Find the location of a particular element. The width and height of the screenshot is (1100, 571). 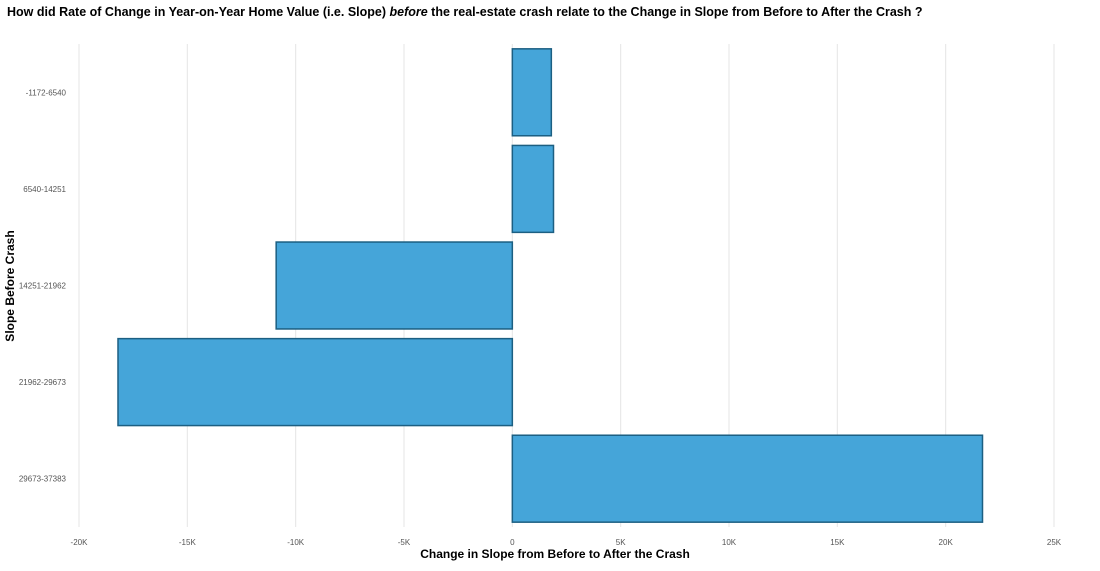

y-tick-label: 14251-21962 is located at coordinates (43, 286).